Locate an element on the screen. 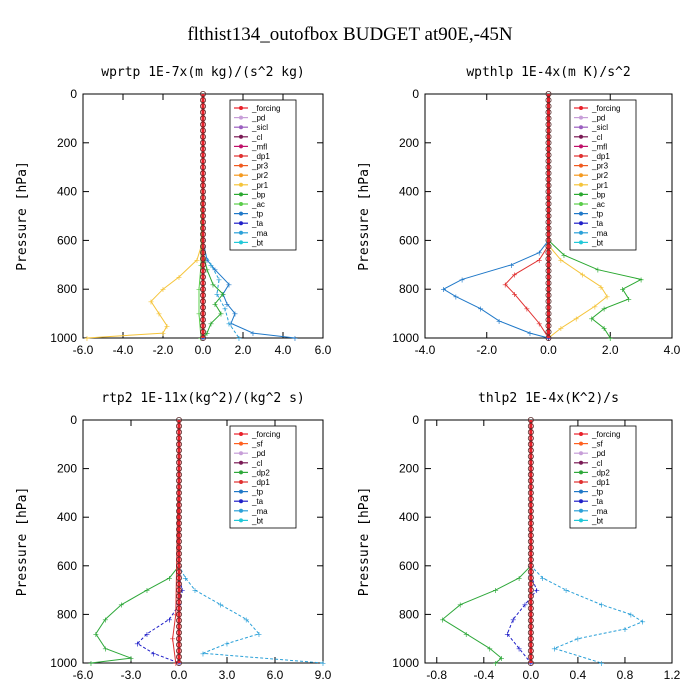 The image size is (700, 700). x-tick-label: 2.0 is located at coordinates (243, 350).